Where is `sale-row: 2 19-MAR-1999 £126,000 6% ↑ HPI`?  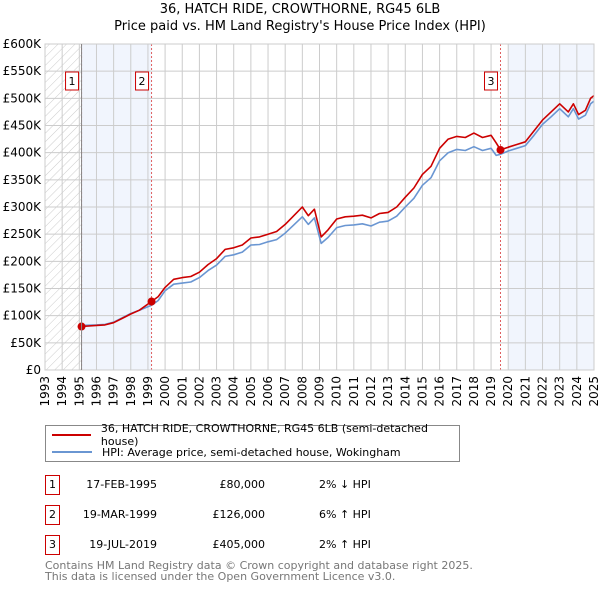 sale-row: 2 19-MAR-1999 £126,000 6% ↑ HPI is located at coordinates (300, 515).